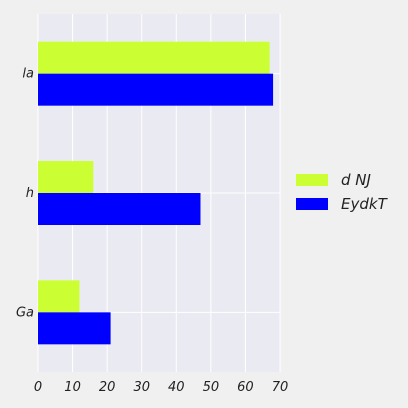  Describe the element at coordinates (25, 312) in the screenshot. I see `y-tick-label: Ga` at that location.